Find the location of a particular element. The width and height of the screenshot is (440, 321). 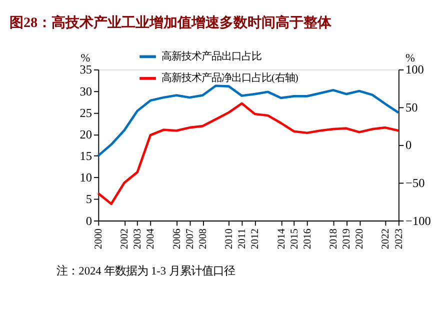

chart-title: 图28：高技术产业工业增加值增速多数时间高于整体 is located at coordinates (171, 22).